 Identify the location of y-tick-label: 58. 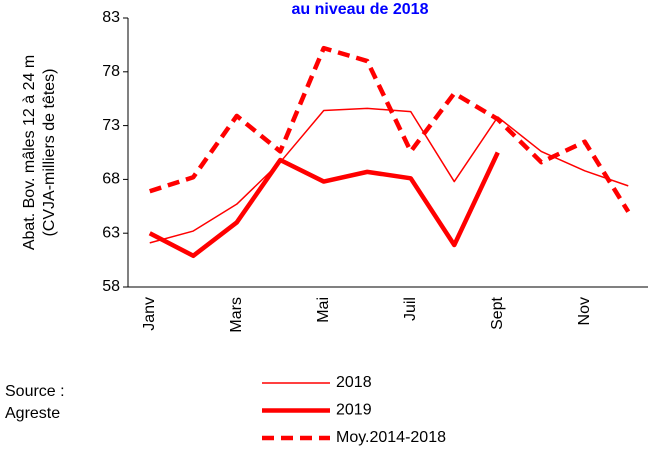
(111, 286).